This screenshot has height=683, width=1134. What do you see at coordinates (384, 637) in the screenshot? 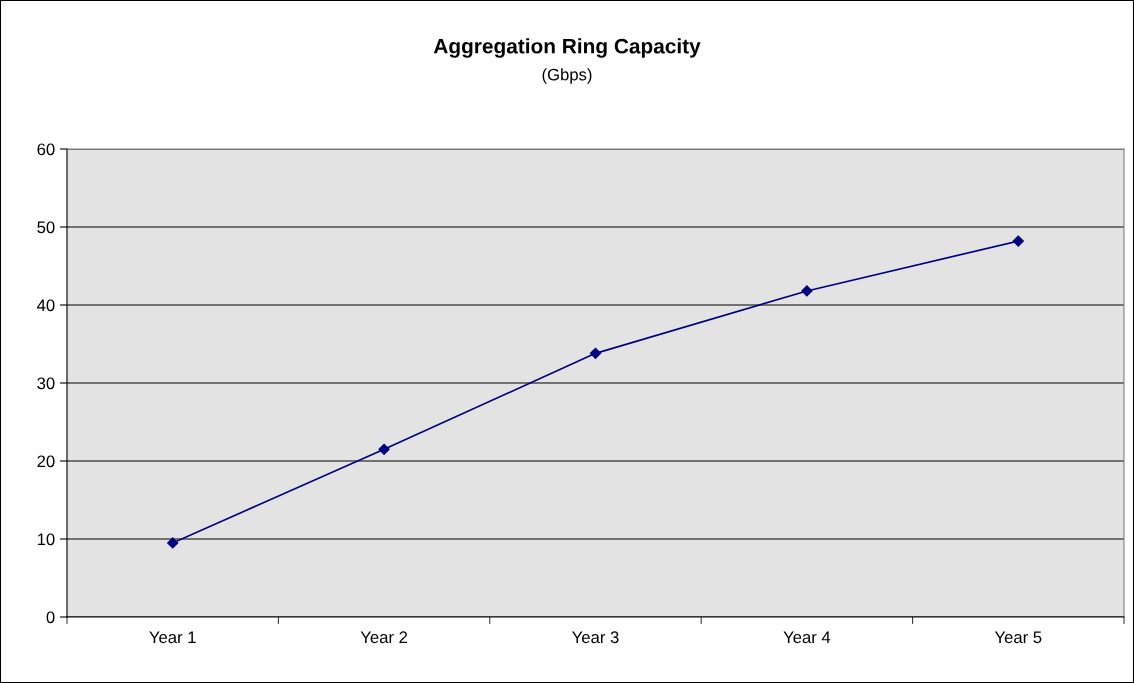
I see `x-tick-label: Year 2` at bounding box center [384, 637].